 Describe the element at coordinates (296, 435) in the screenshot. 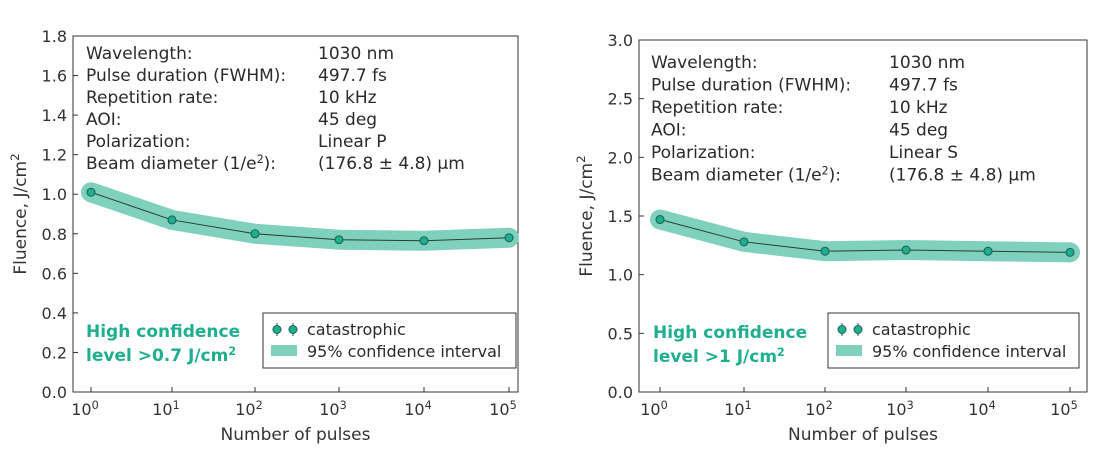

I see `x-axis-label: Number of pulses` at that location.